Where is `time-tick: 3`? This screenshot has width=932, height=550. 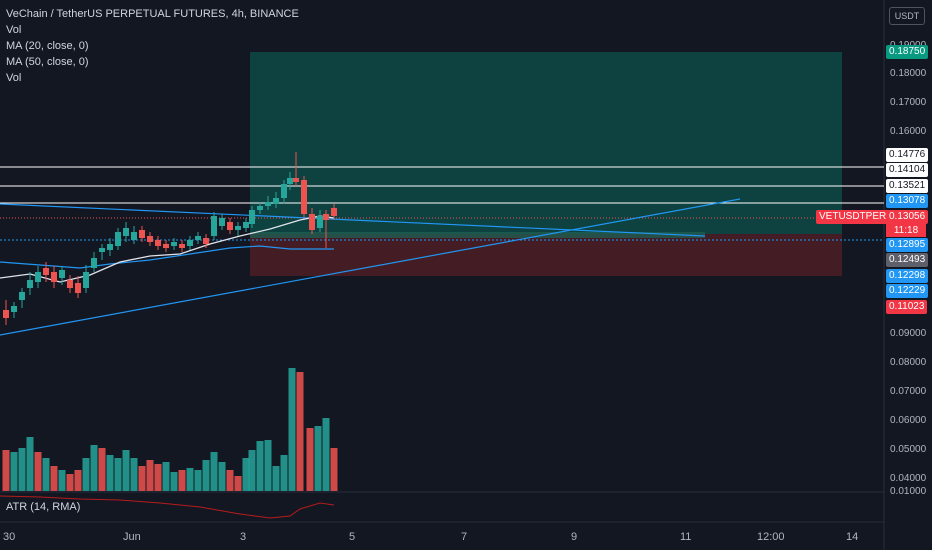 time-tick: 3 is located at coordinates (243, 537).